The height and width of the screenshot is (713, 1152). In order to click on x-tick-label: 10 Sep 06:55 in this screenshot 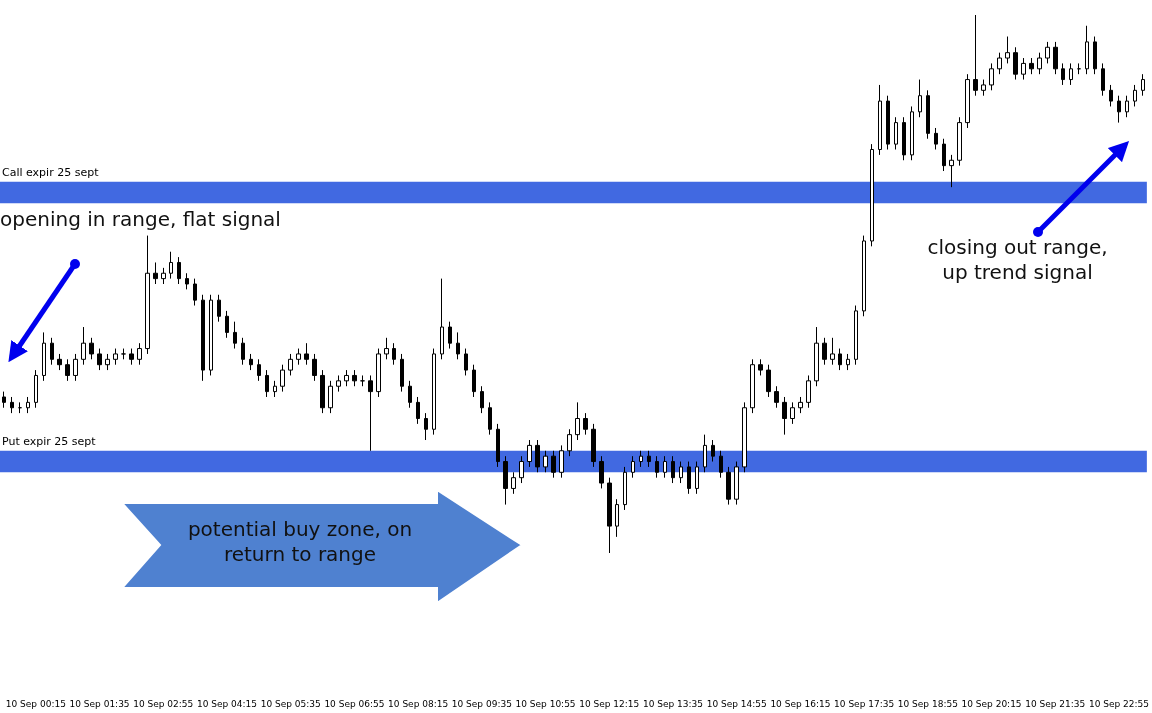, I will do `click(354, 703)`.